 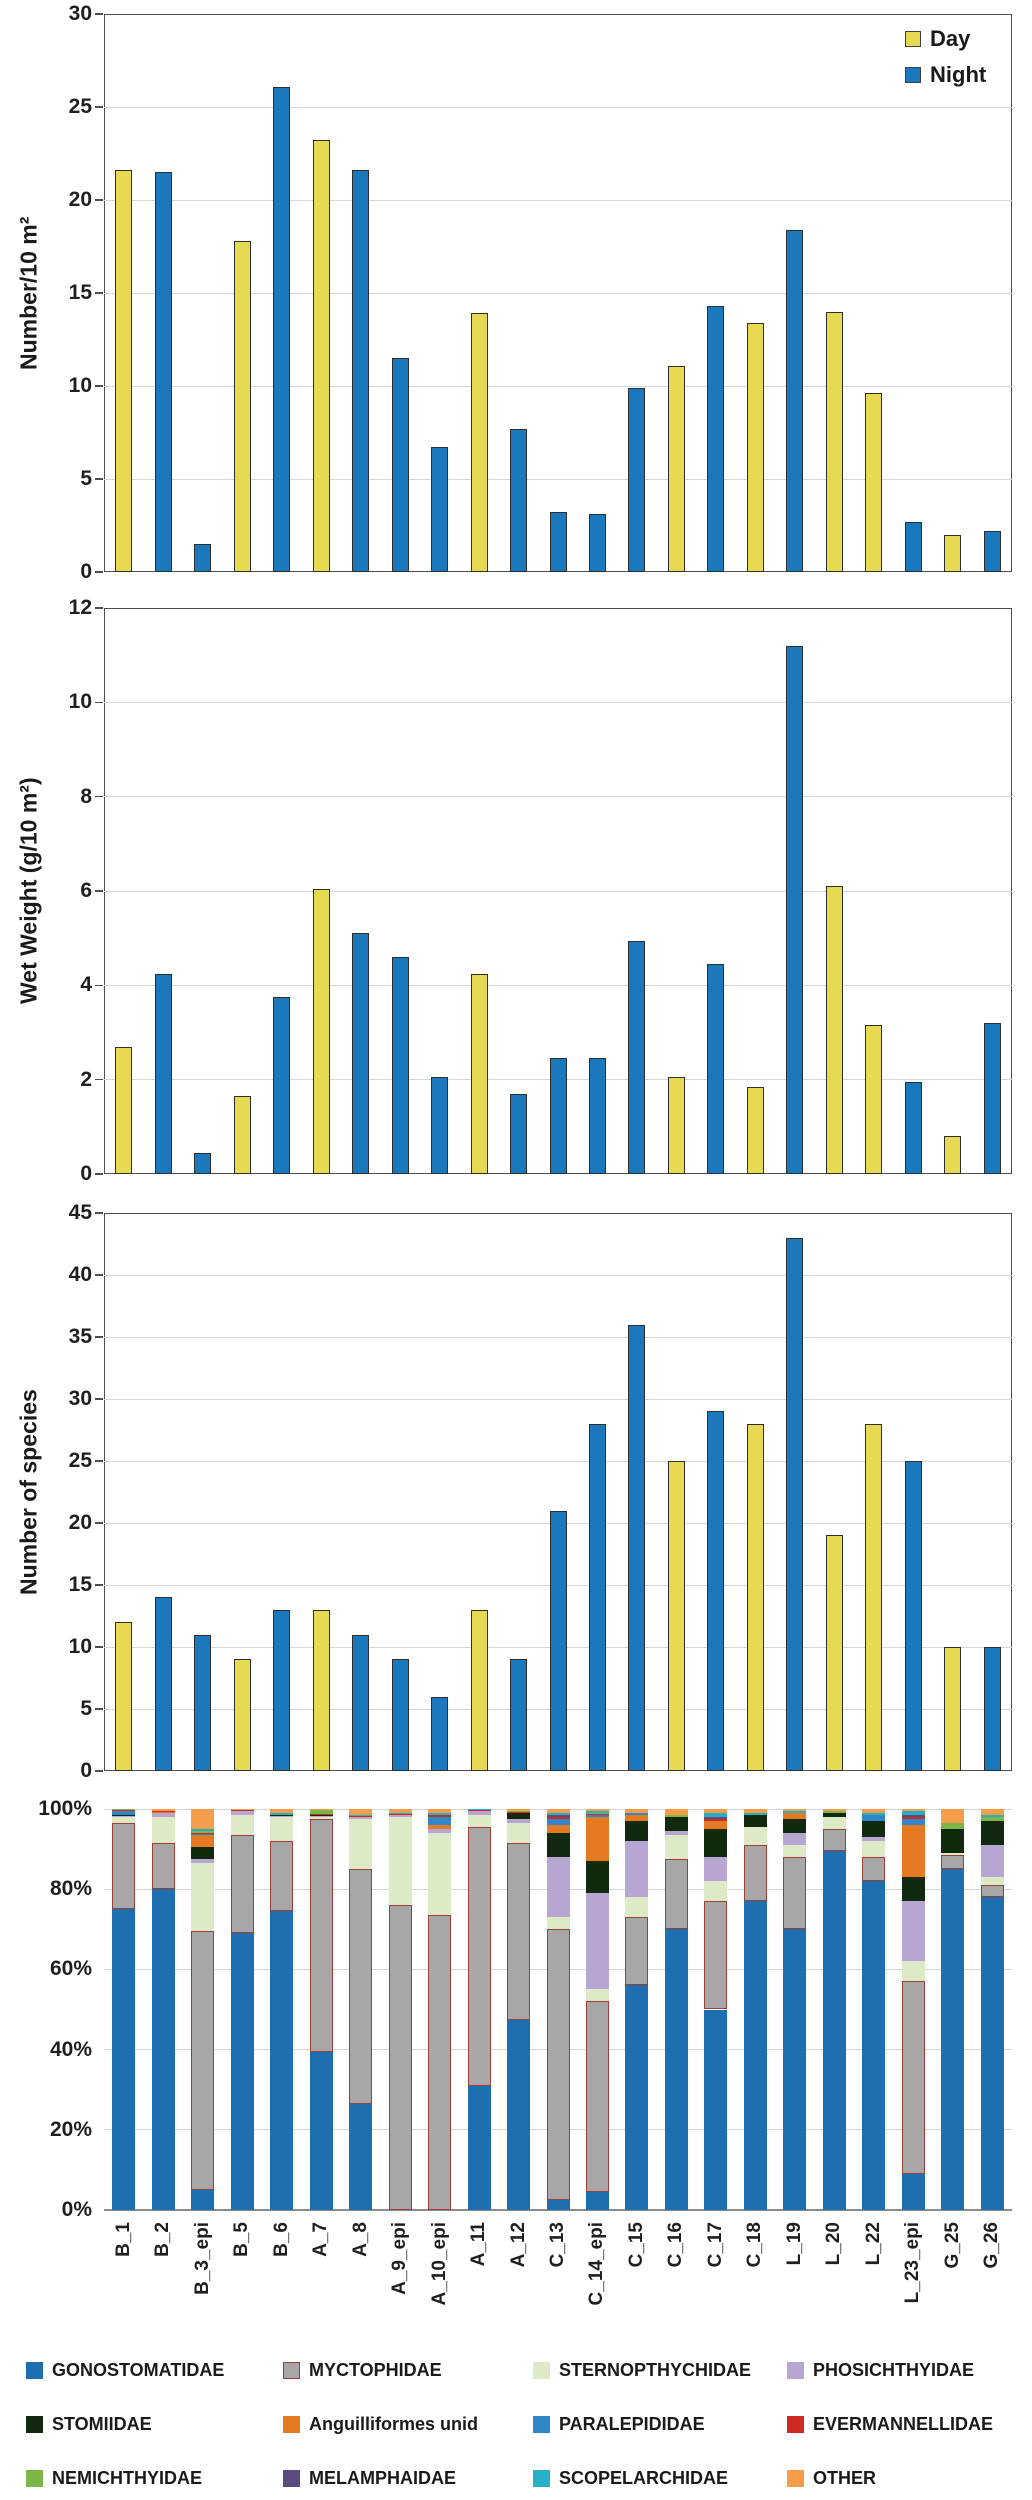 I want to click on day-swatch-icon, so click(x=913, y=39).